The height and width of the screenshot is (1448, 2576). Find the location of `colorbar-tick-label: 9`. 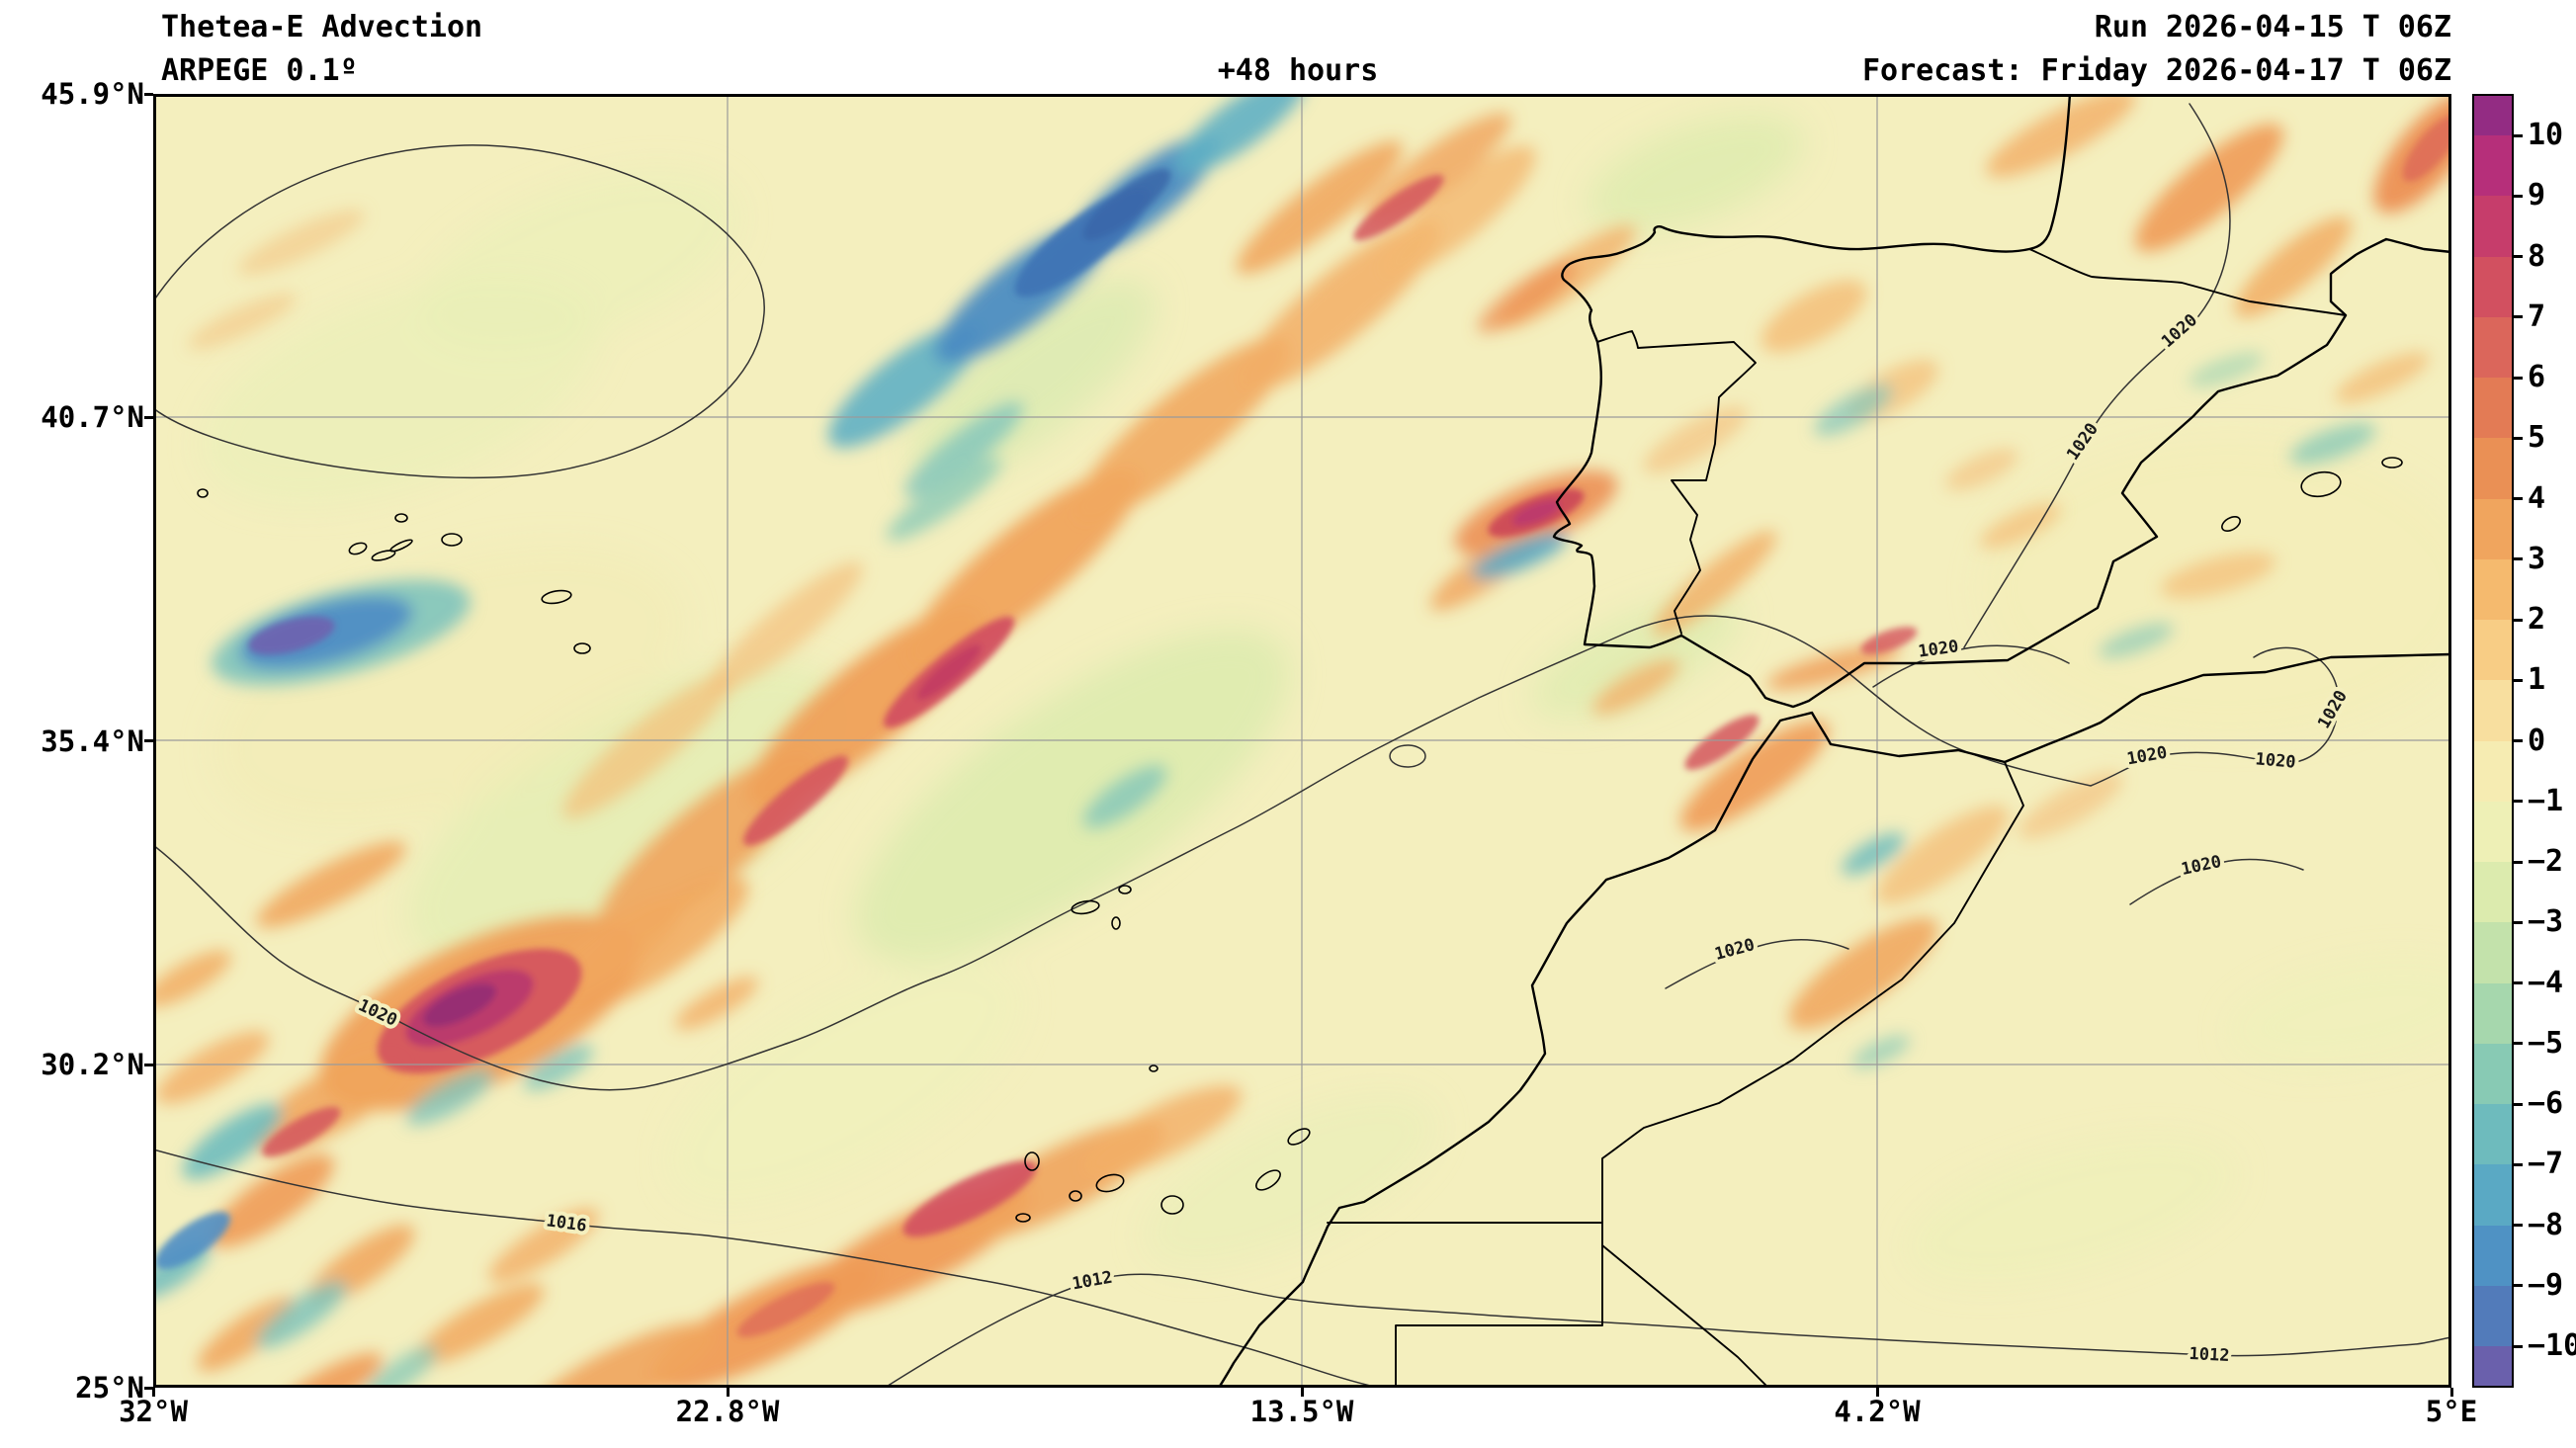

colorbar-tick-label: 9 is located at coordinates (2537, 195).